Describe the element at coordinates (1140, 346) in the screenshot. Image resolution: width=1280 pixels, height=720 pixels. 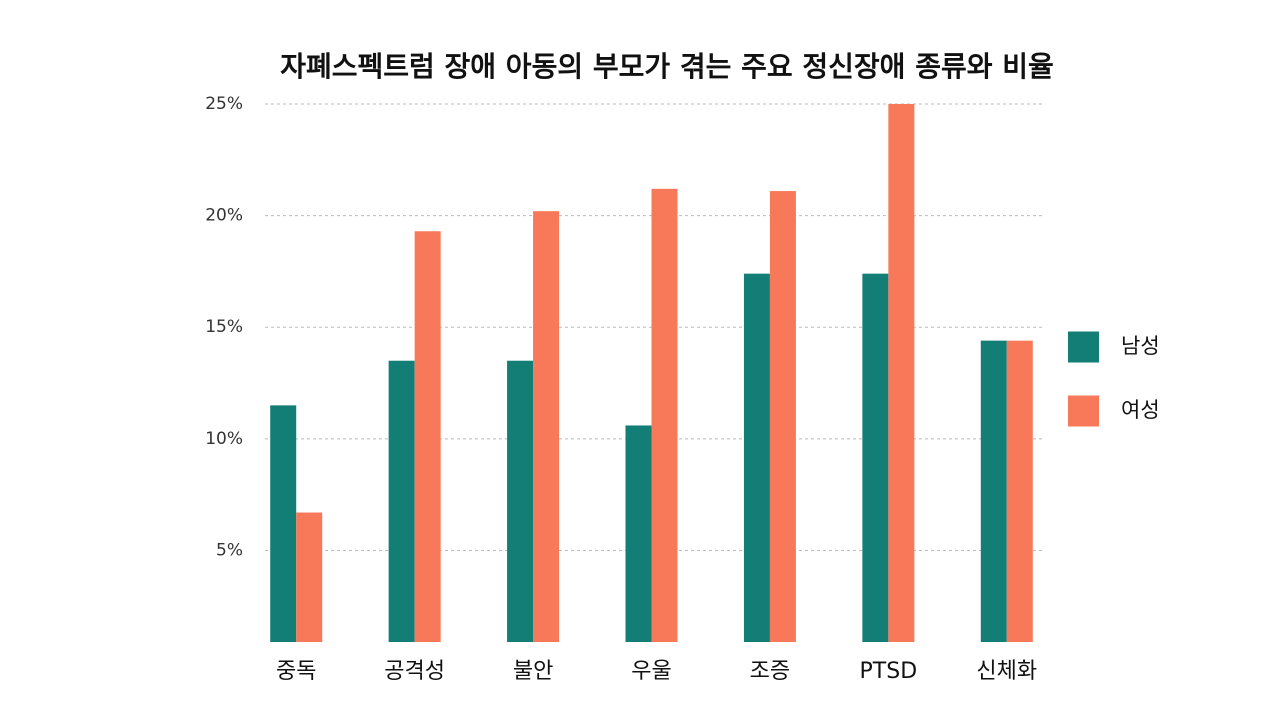
I see `legend-label: 남성` at that location.